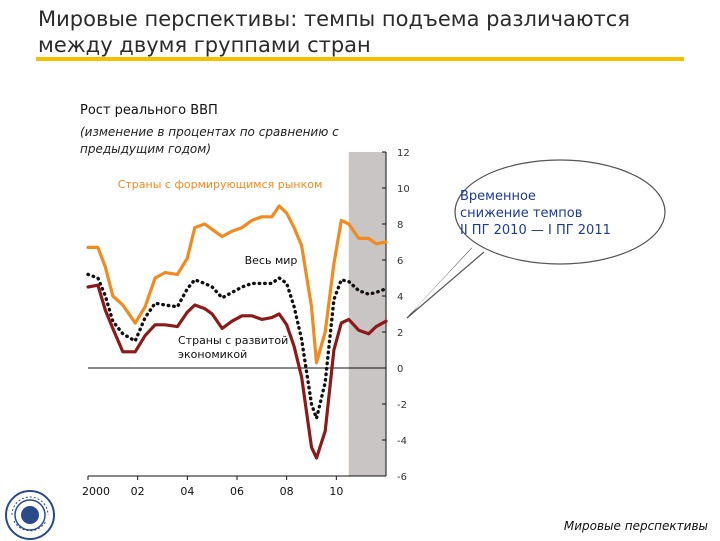  Describe the element at coordinates (400, 261) in the screenshot. I see `y-tick-label: 6` at that location.